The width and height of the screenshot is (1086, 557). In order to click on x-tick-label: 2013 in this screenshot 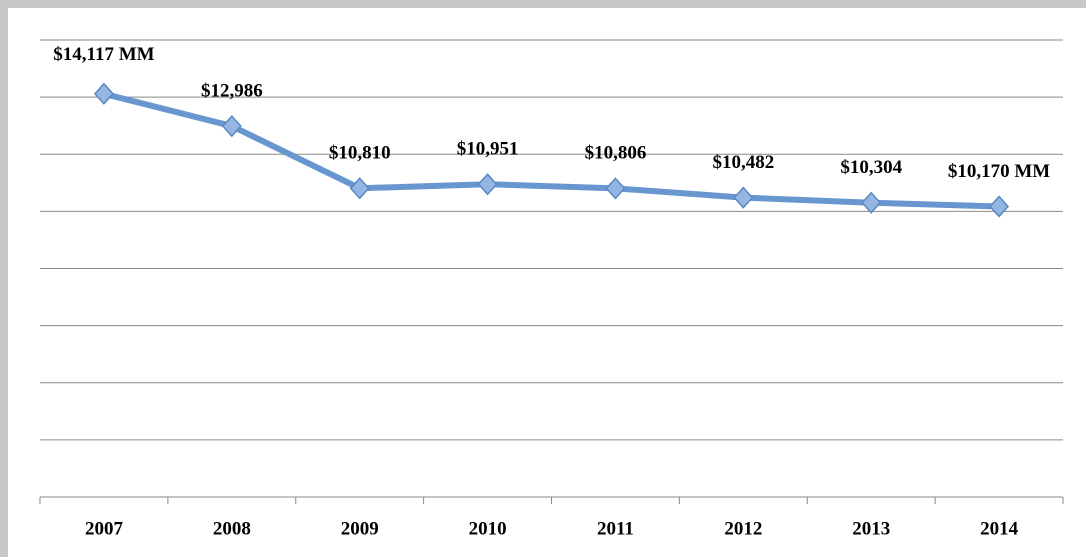, I will do `click(871, 528)`.